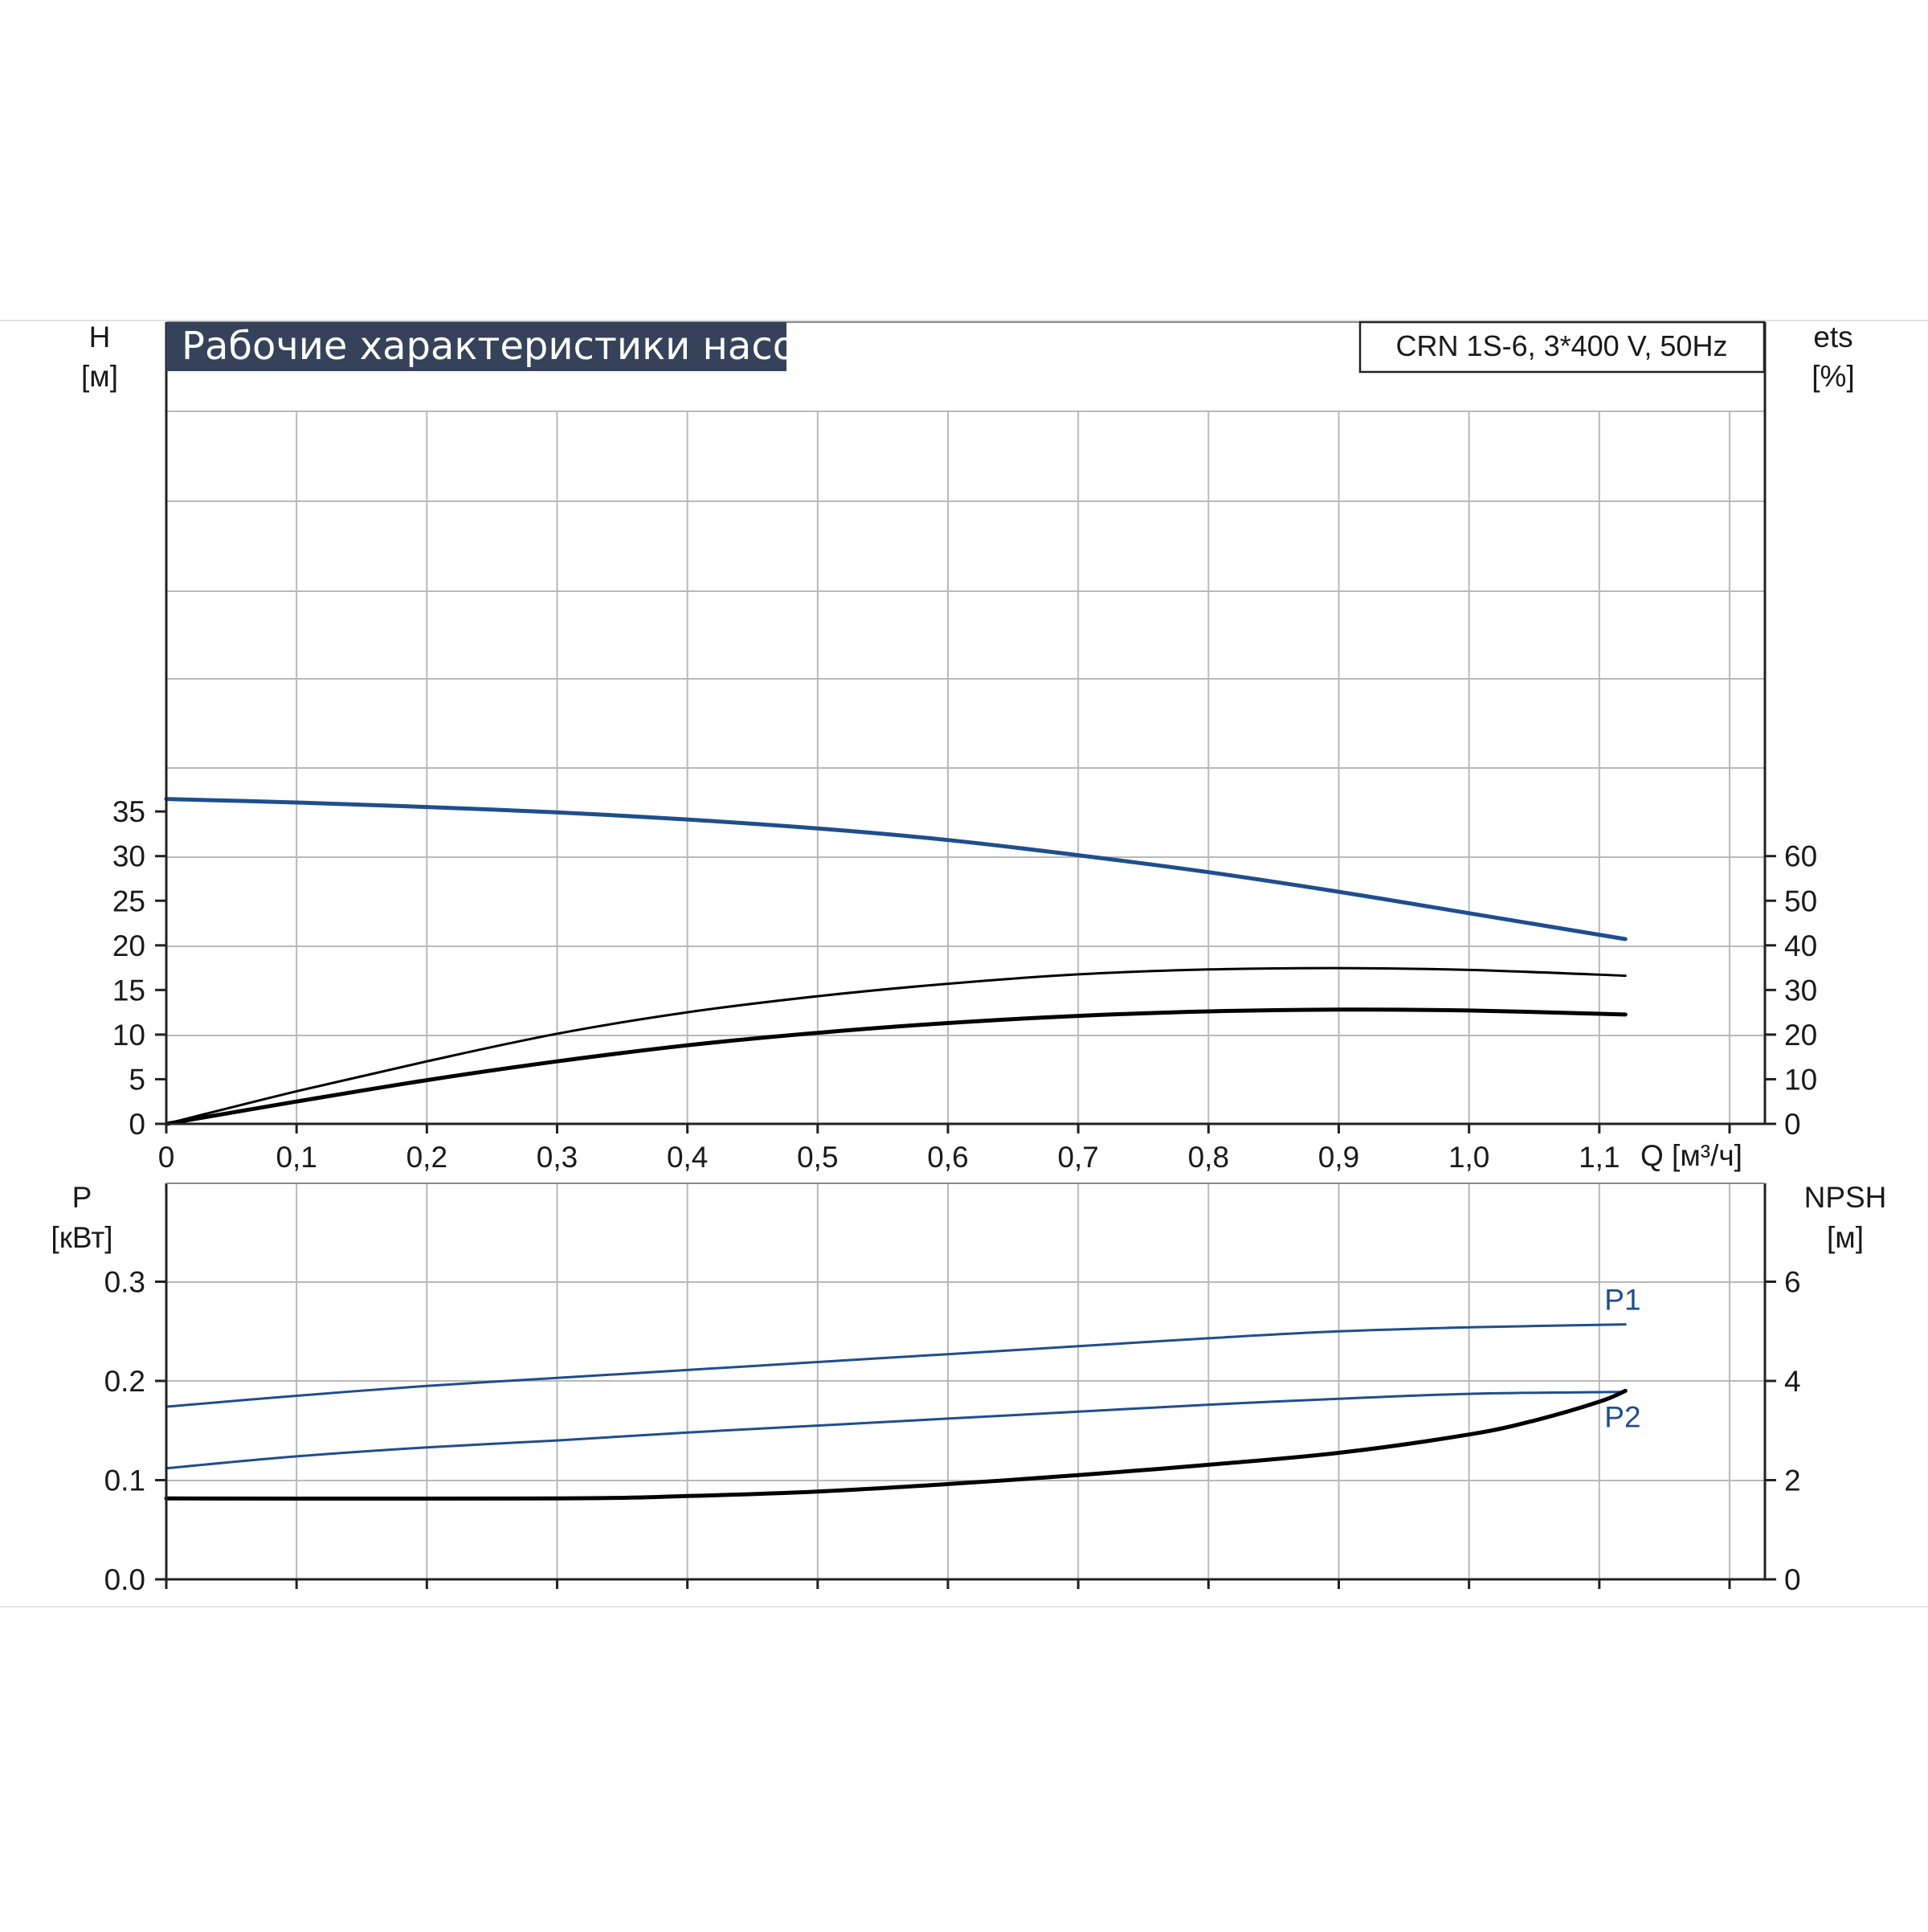  Describe the element at coordinates (1845, 1197) in the screenshot. I see `y-right-label-bottom: NPSH` at that location.